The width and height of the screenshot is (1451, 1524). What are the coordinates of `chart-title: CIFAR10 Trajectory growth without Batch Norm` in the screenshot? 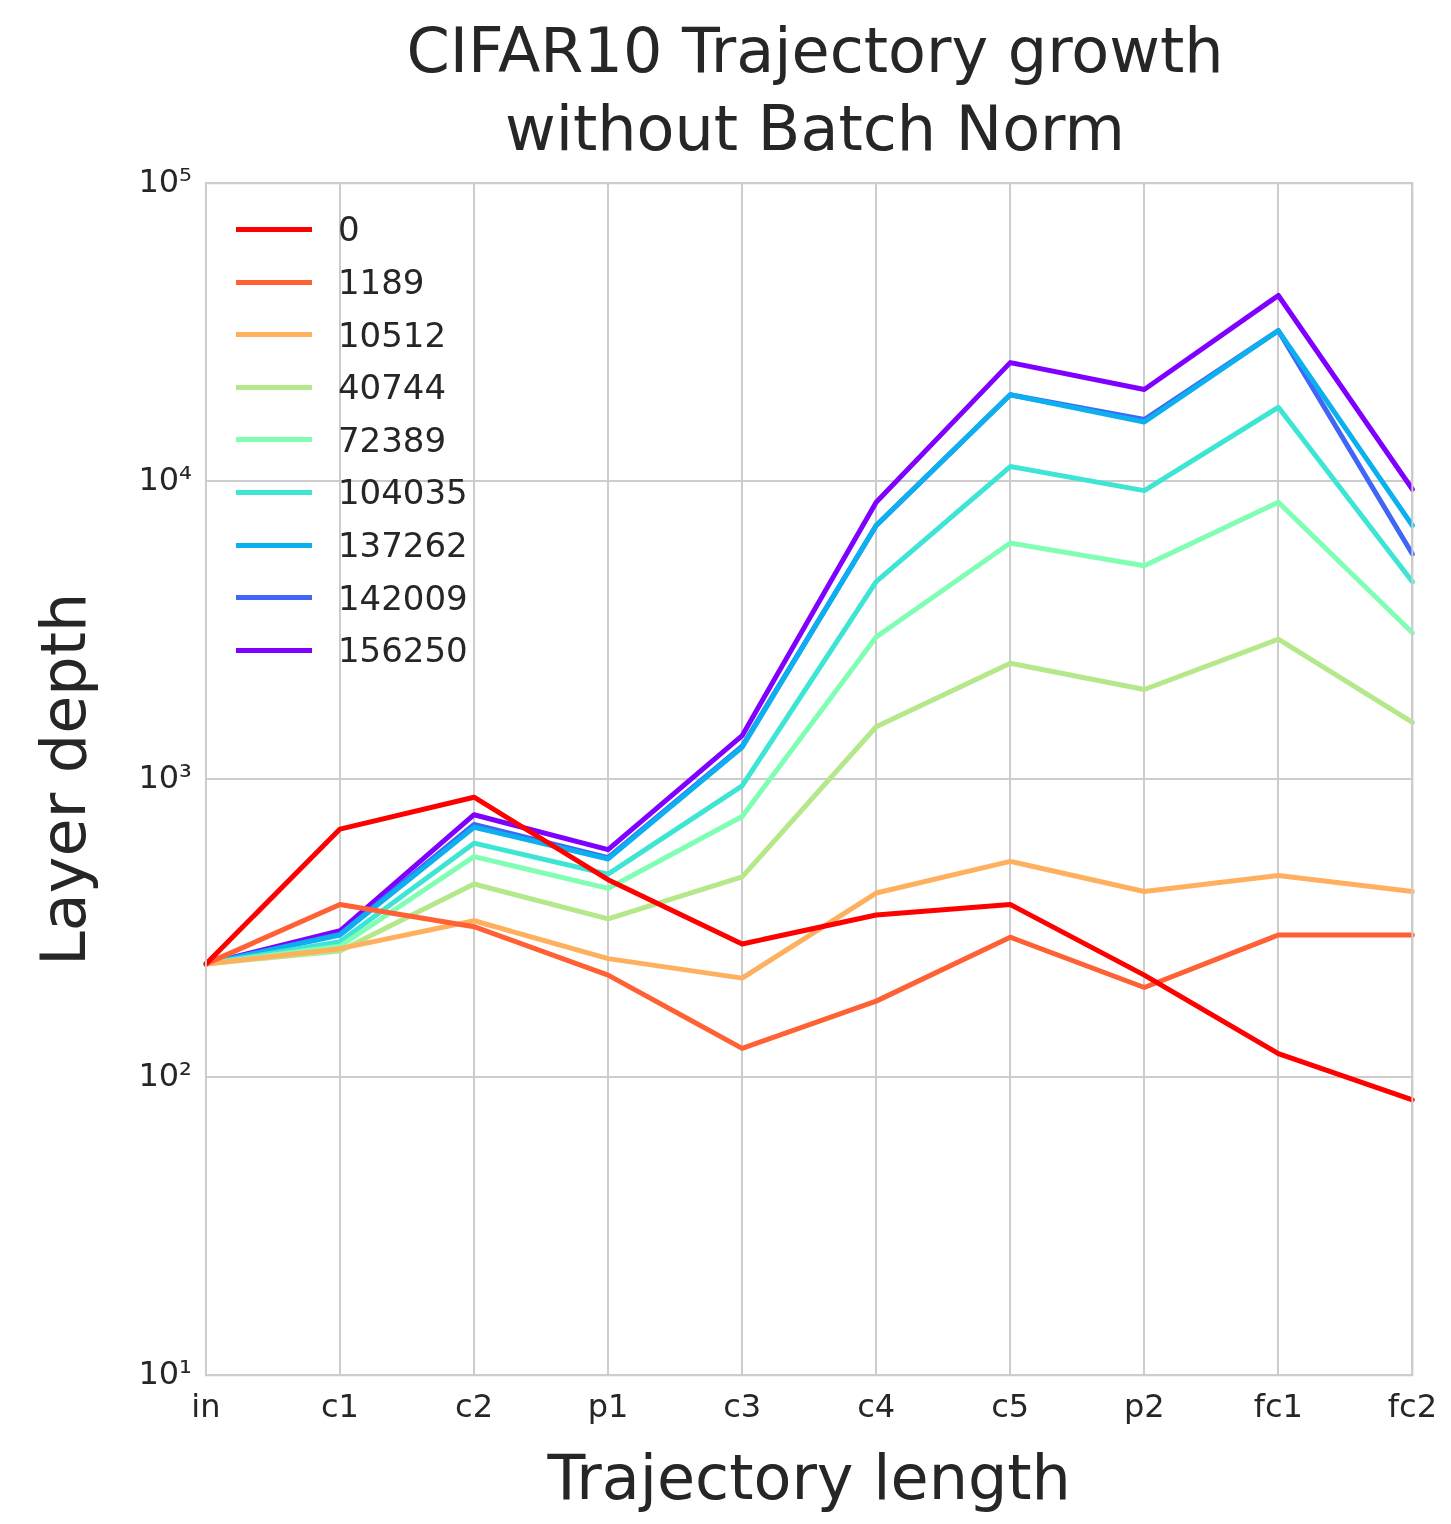 It's located at (815, 90).